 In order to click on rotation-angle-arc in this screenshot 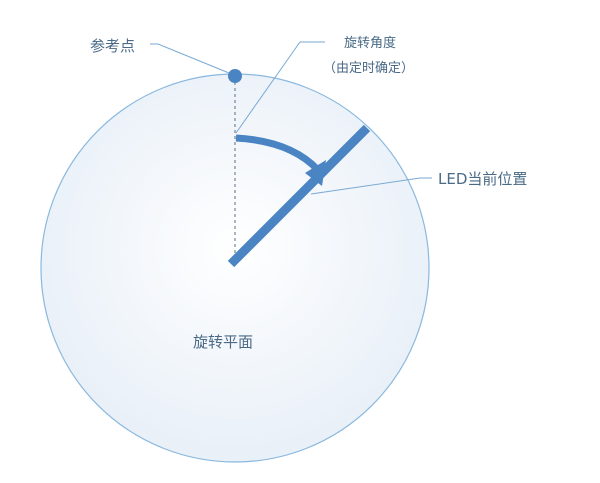, I will do `click(278, 153)`.